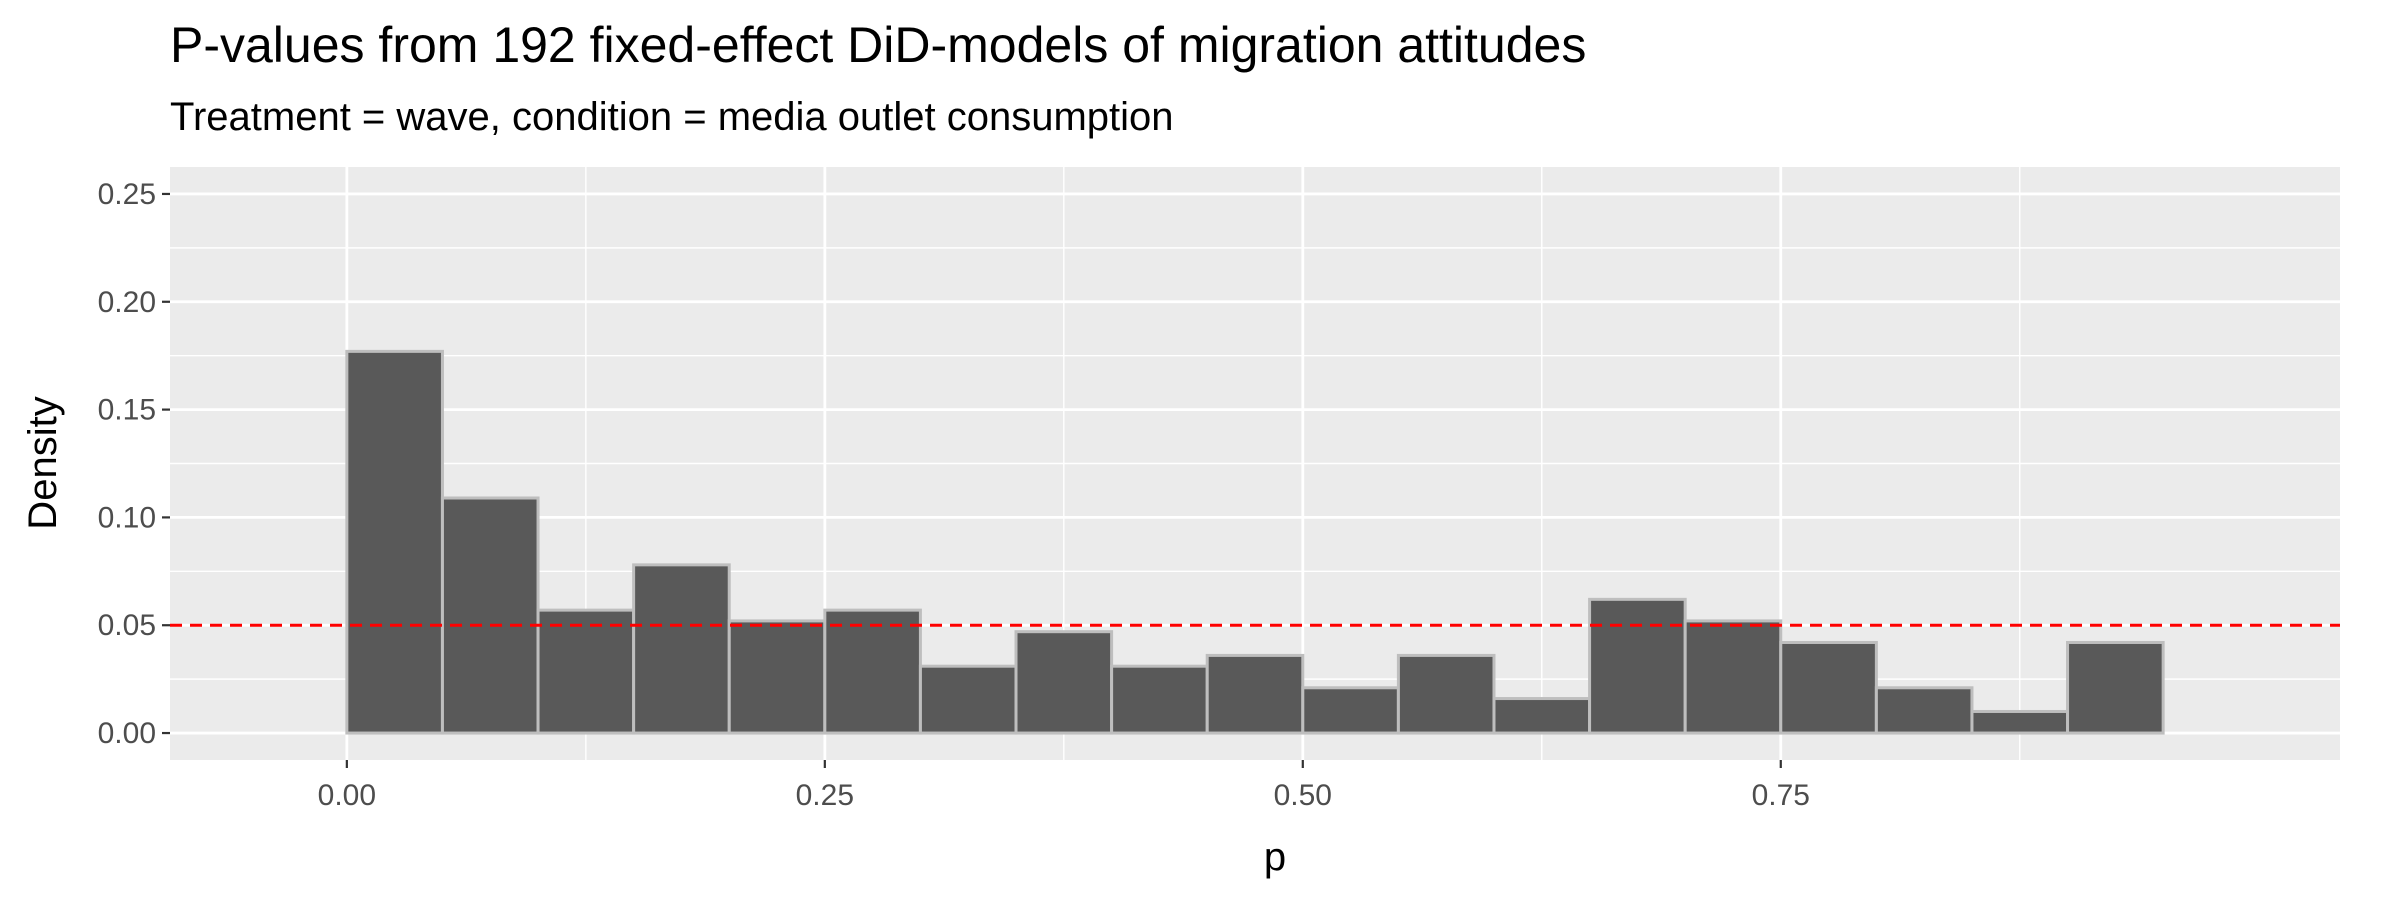 This screenshot has height=900, width=2400. Describe the element at coordinates (1303, 795) in the screenshot. I see `x-tick-label: 0.50` at that location.